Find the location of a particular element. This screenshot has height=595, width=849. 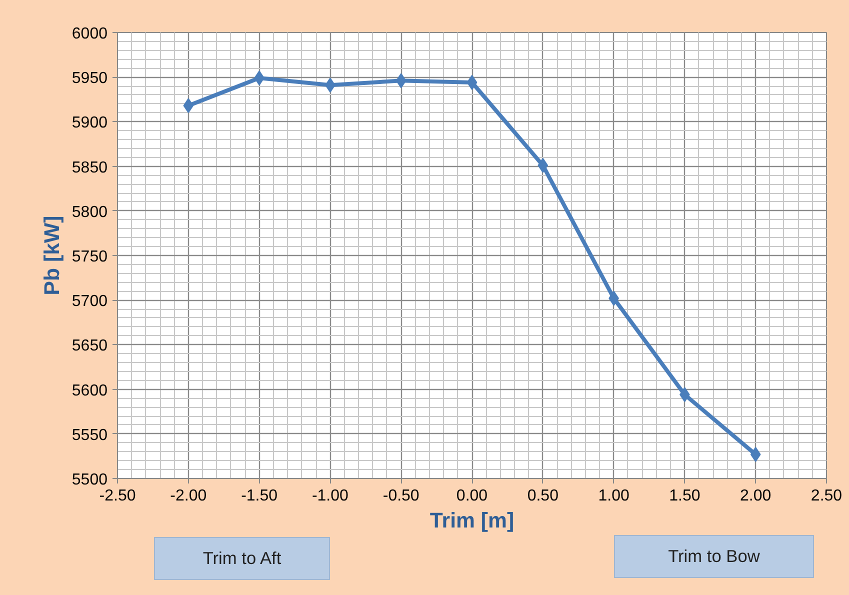

x-tick-label: 1.50 is located at coordinates (684, 496).